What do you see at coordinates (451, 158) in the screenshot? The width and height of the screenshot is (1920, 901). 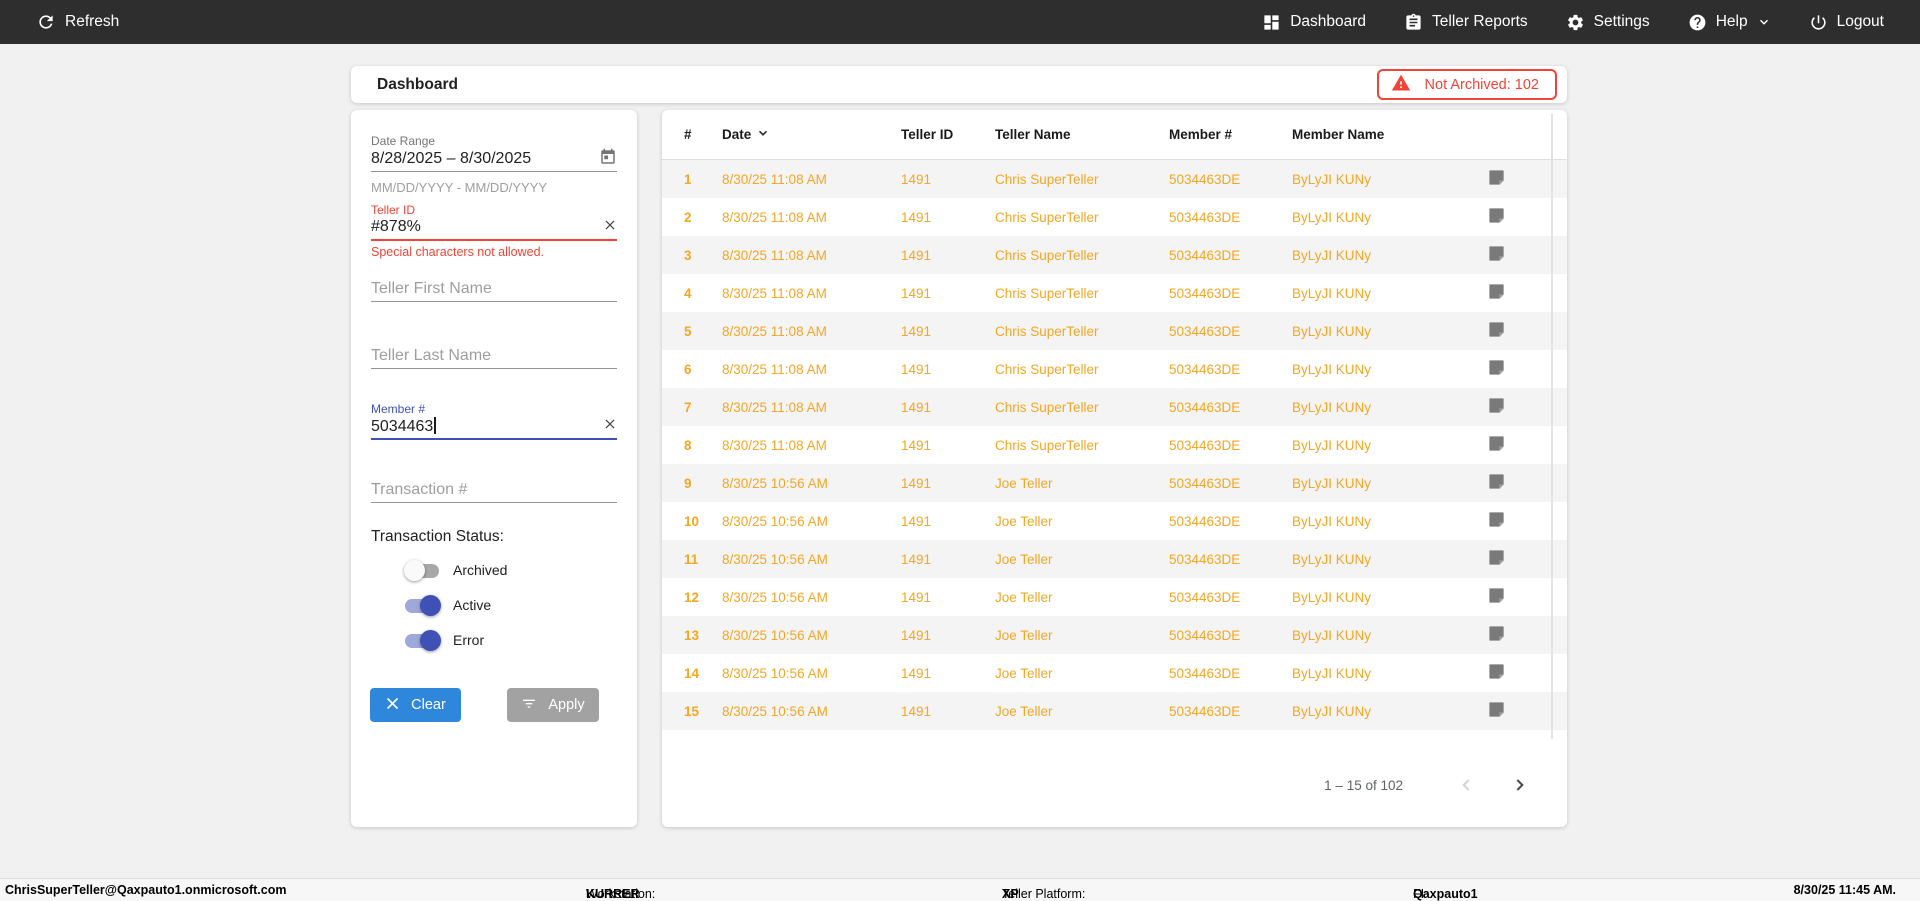 I see `date-range-value: 8/28/2025 – 8/30/2025` at bounding box center [451, 158].